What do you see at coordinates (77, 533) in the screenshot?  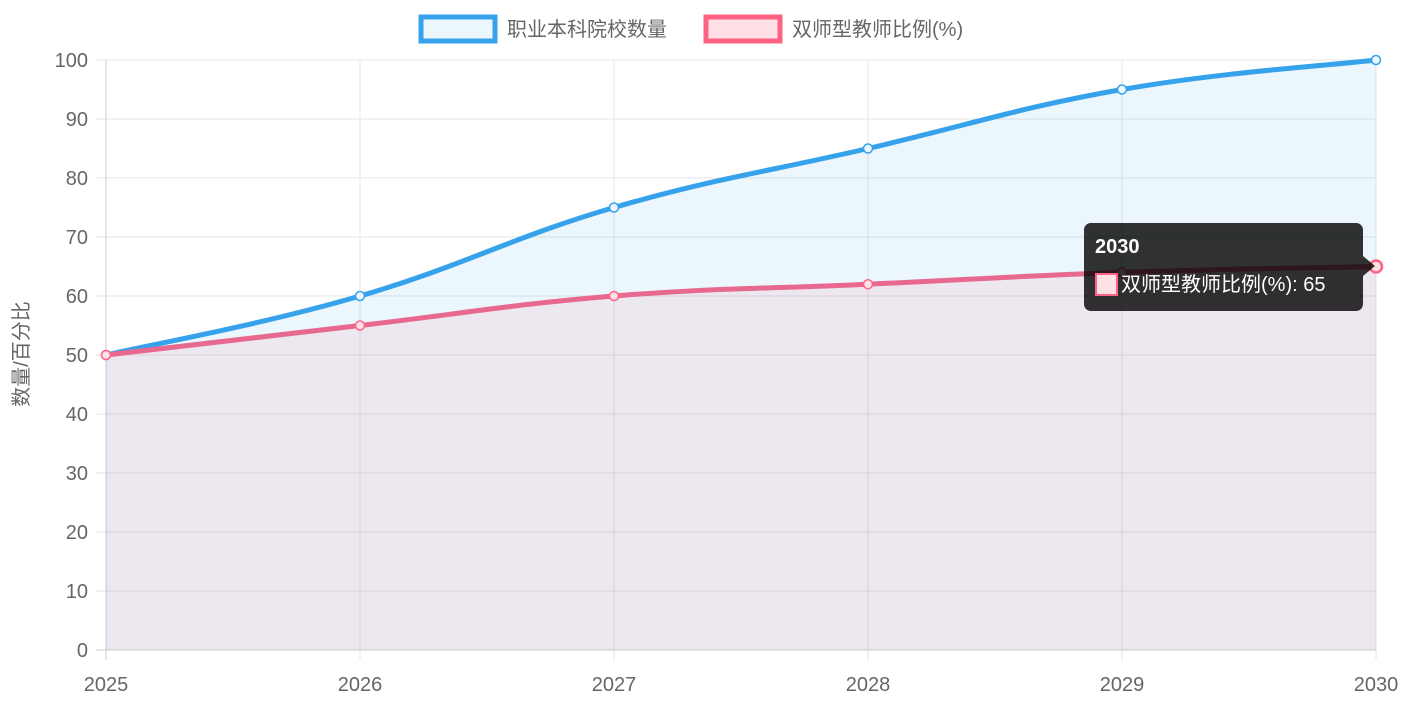 I see `y-tick-label: 20` at bounding box center [77, 533].